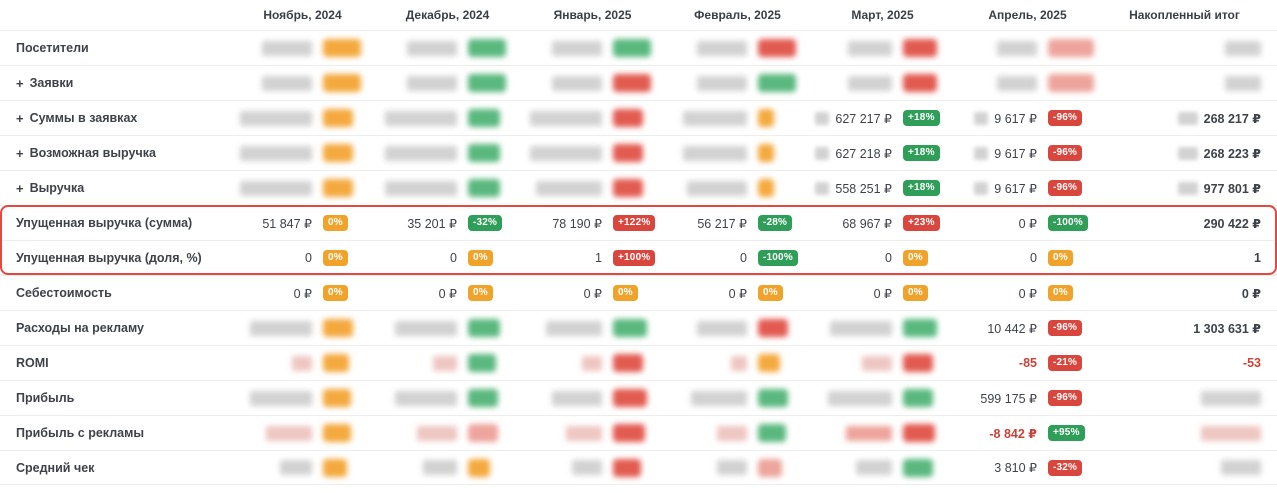 The image size is (1277, 493). I want to click on month-cell: 0 0%, so click(447, 257).